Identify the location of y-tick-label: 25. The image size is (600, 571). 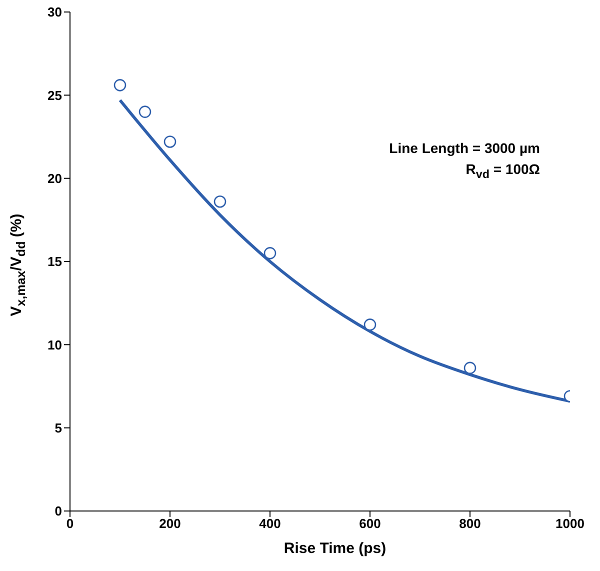
(55, 95).